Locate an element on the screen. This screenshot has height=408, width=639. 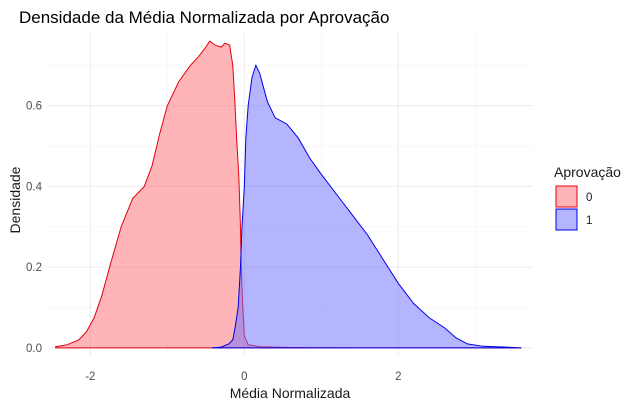
x-tick-labels: -2 0 2 is located at coordinates (243, 377).